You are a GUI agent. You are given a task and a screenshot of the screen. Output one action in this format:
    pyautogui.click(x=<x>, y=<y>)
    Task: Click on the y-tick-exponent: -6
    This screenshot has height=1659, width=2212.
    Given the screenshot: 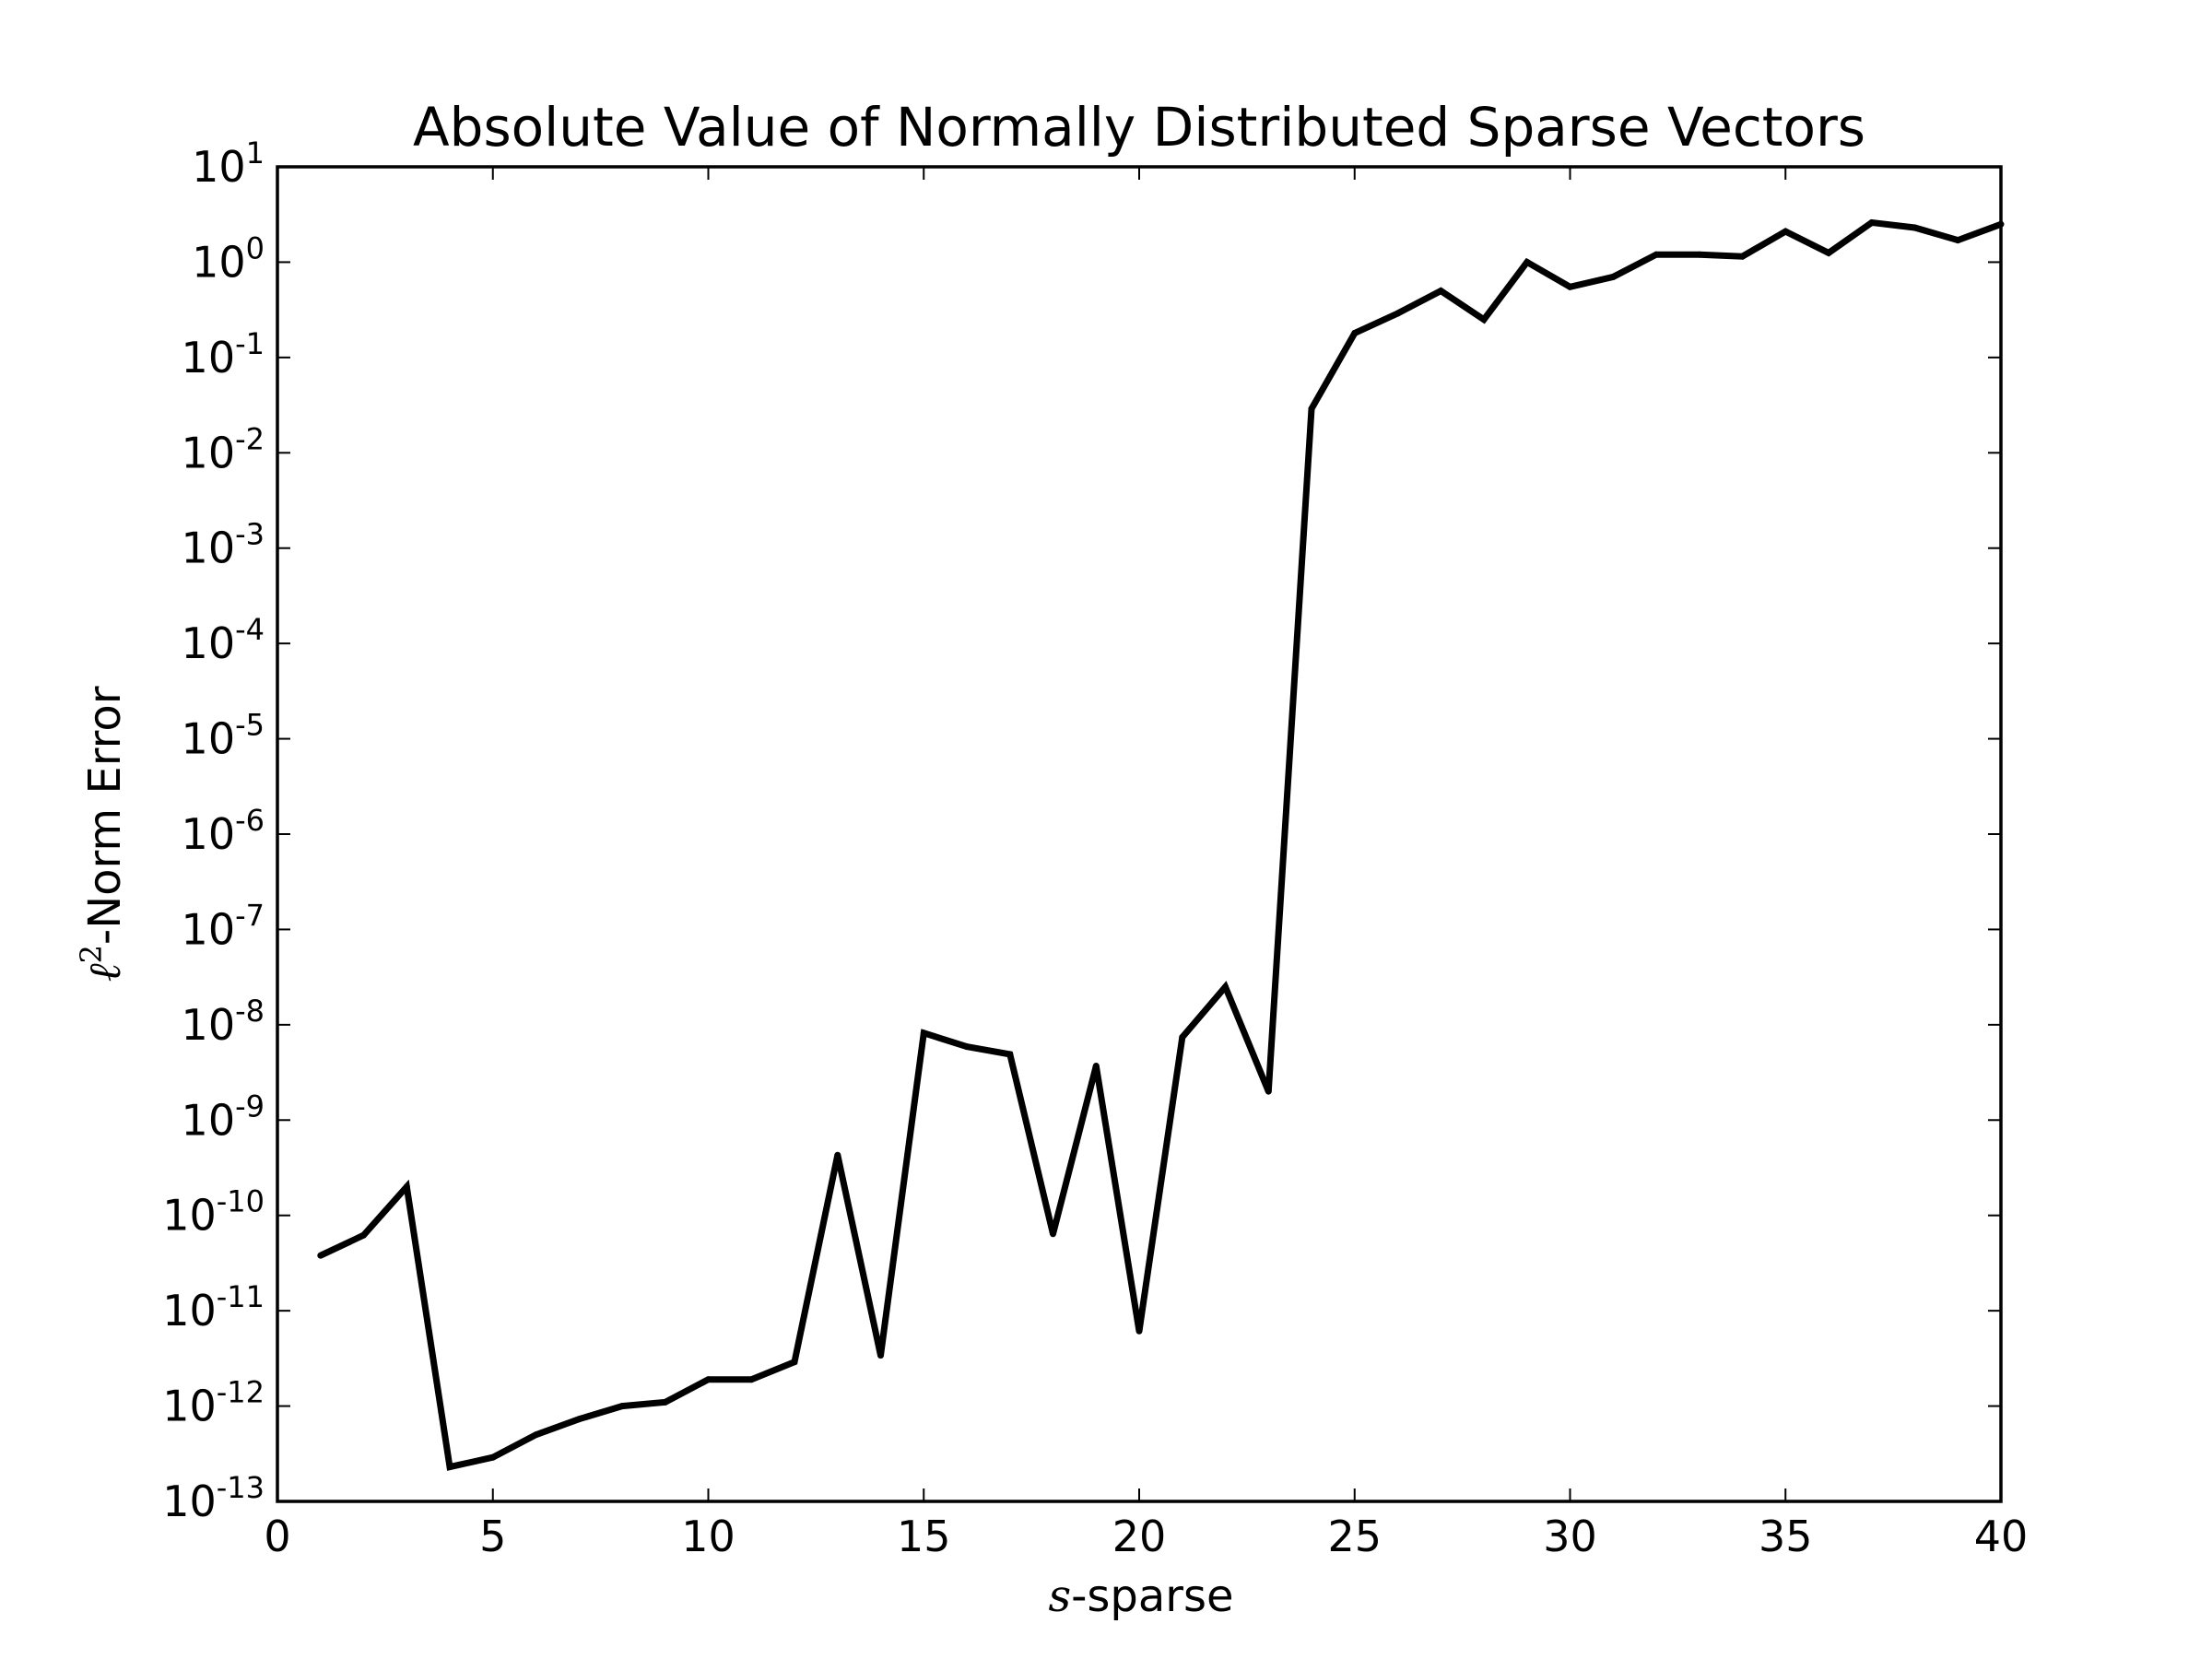 What is the action you would take?
    pyautogui.click(x=250, y=820)
    